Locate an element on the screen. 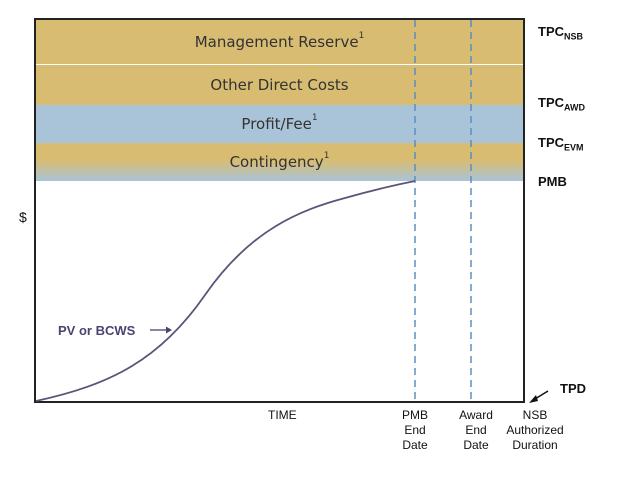 Image resolution: width=622 pixels, height=480 pixels. marker-award-end-date: Award End Date is located at coordinates (476, 430).